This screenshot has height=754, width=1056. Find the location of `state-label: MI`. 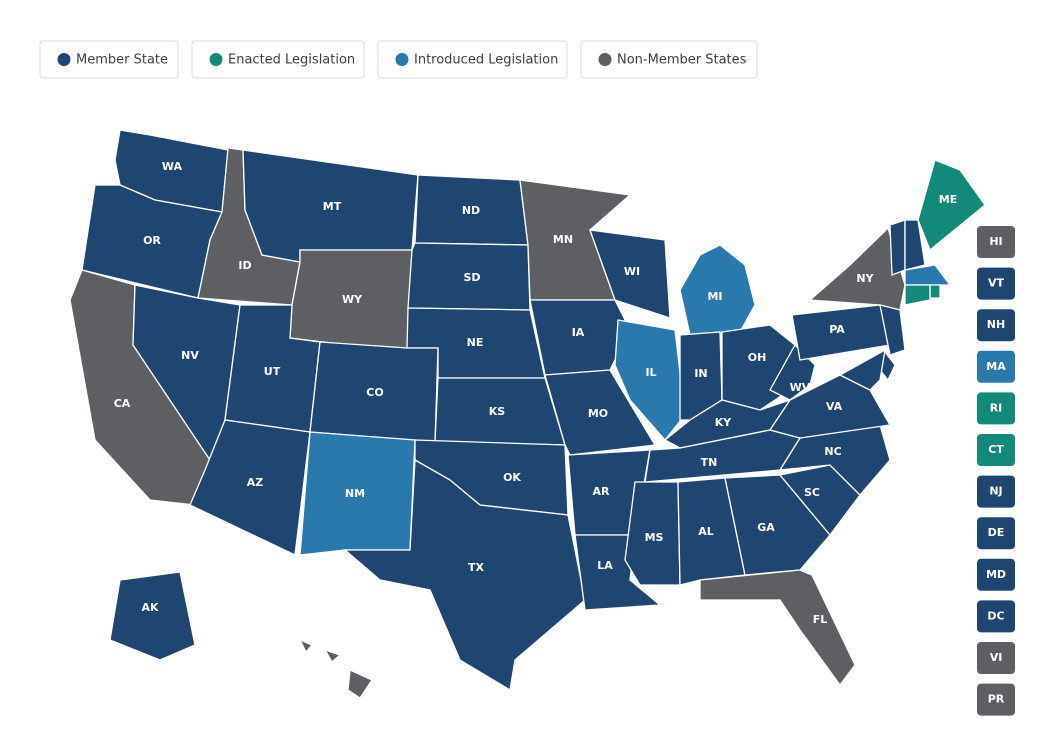

state-label: MI is located at coordinates (714, 296).